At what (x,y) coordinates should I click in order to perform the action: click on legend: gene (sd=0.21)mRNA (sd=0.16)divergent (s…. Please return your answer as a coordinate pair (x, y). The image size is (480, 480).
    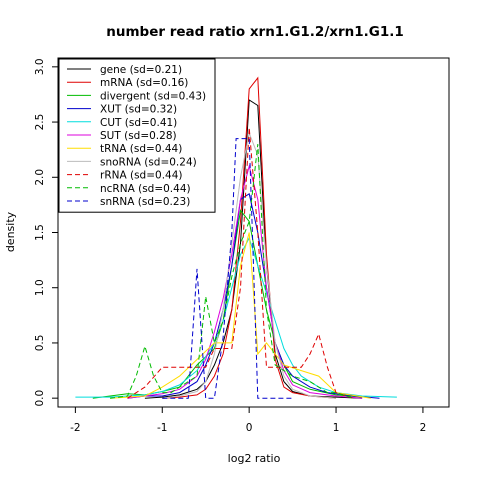
    Looking at the image, I should click on (137, 135).